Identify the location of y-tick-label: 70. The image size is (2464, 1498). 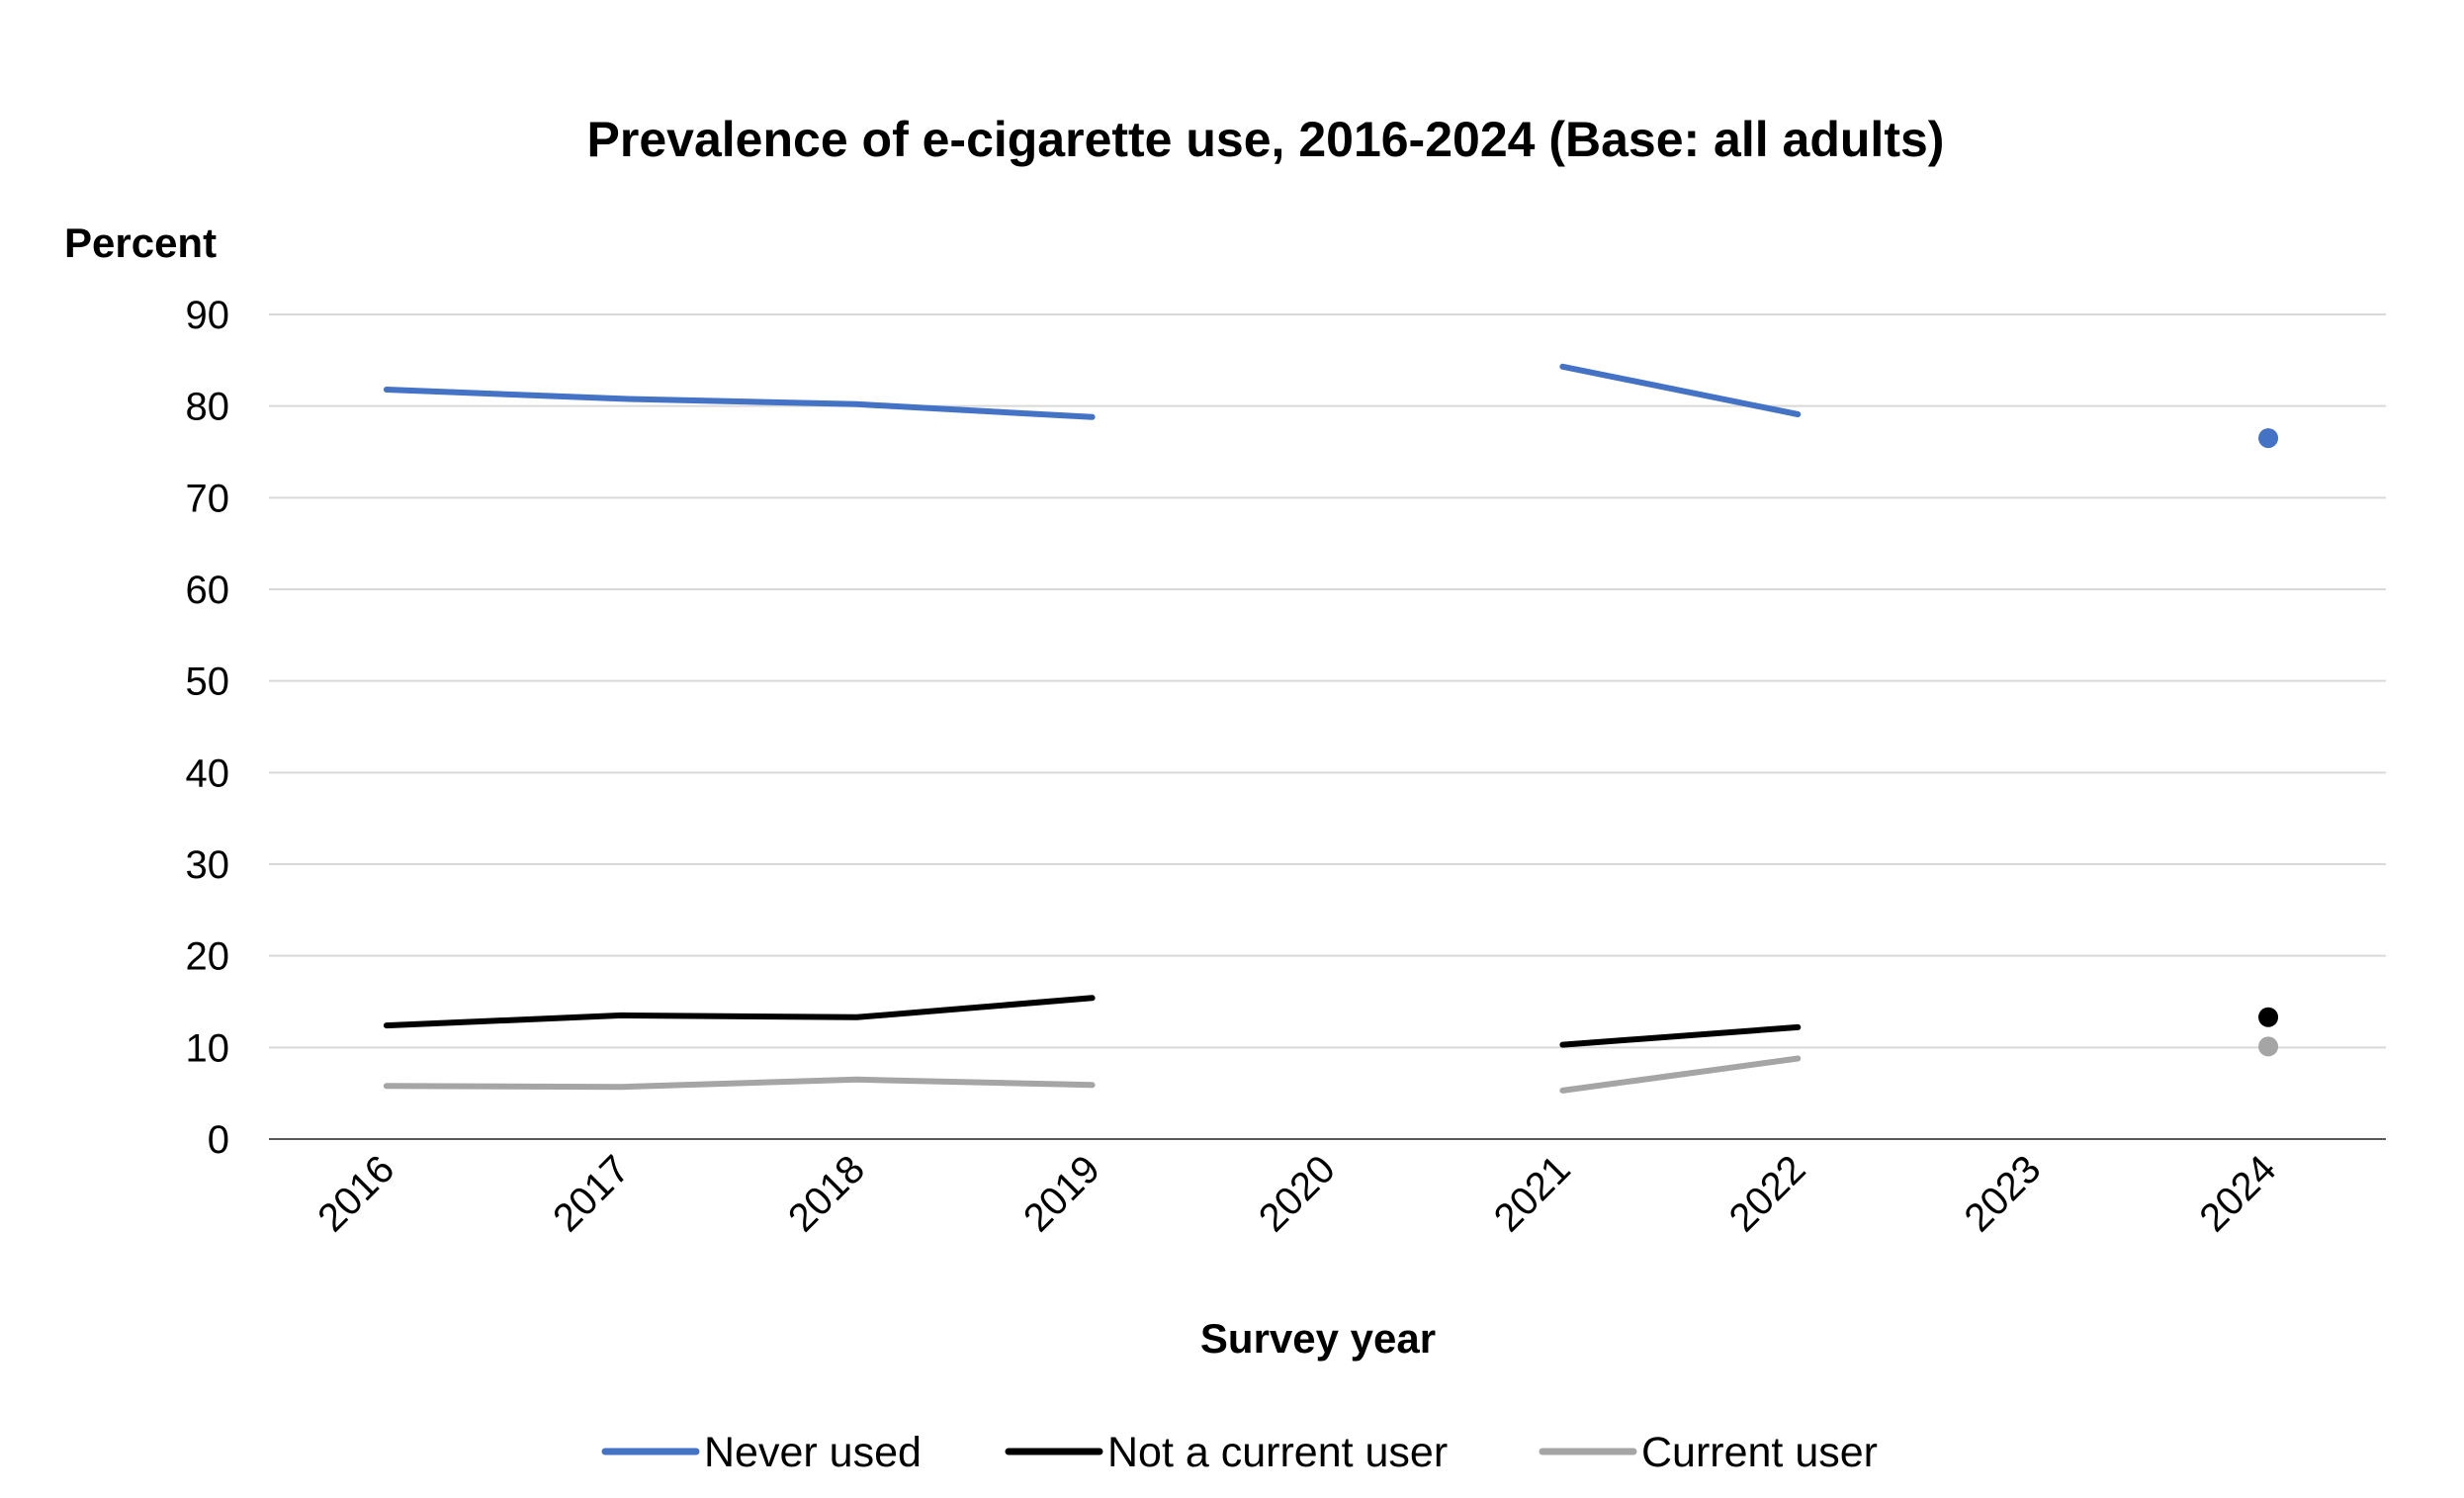
(208, 498).